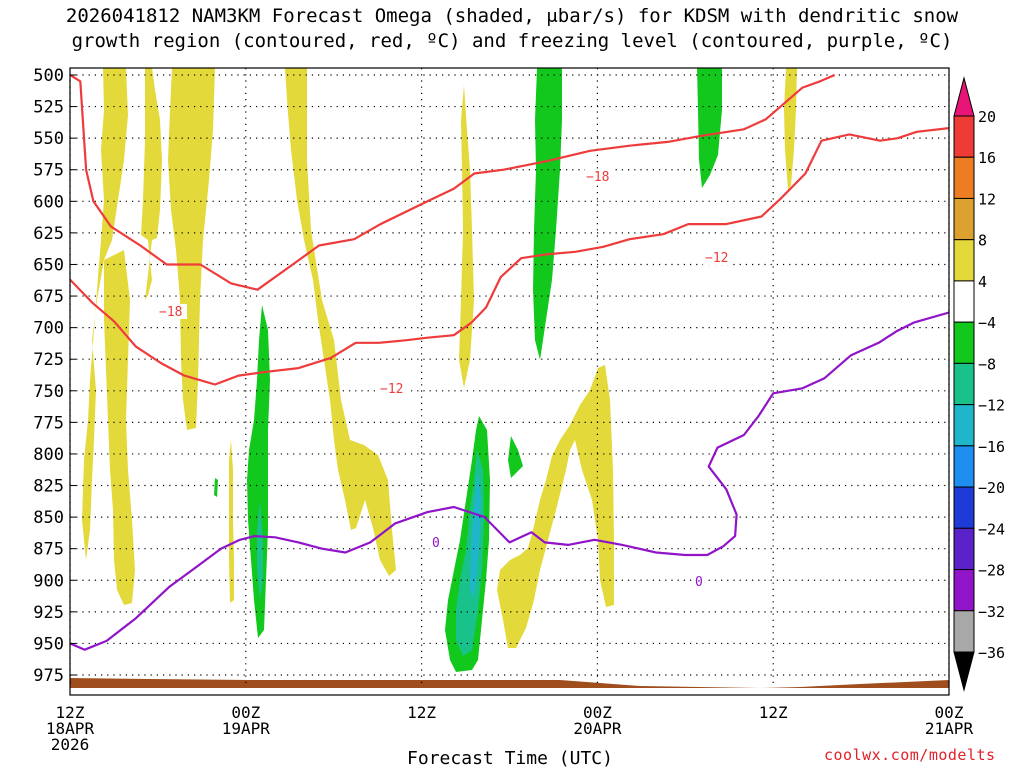 This screenshot has height=768, width=1024. What do you see at coordinates (982, 282) in the screenshot?
I see `colorbar-label: 4` at bounding box center [982, 282].